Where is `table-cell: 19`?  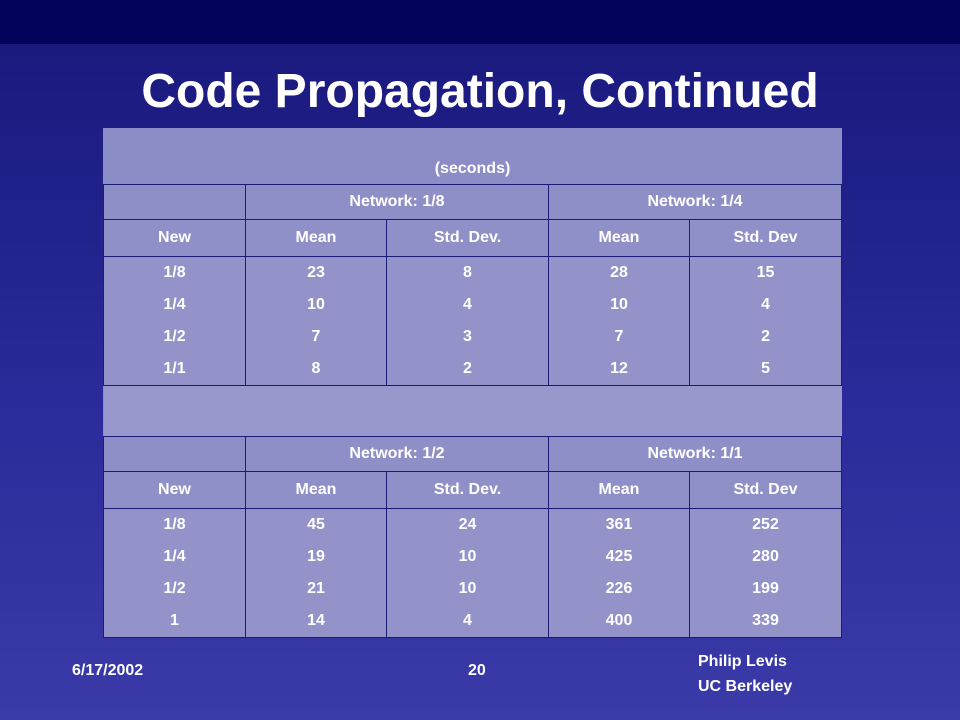 table-cell: 19 is located at coordinates (316, 557).